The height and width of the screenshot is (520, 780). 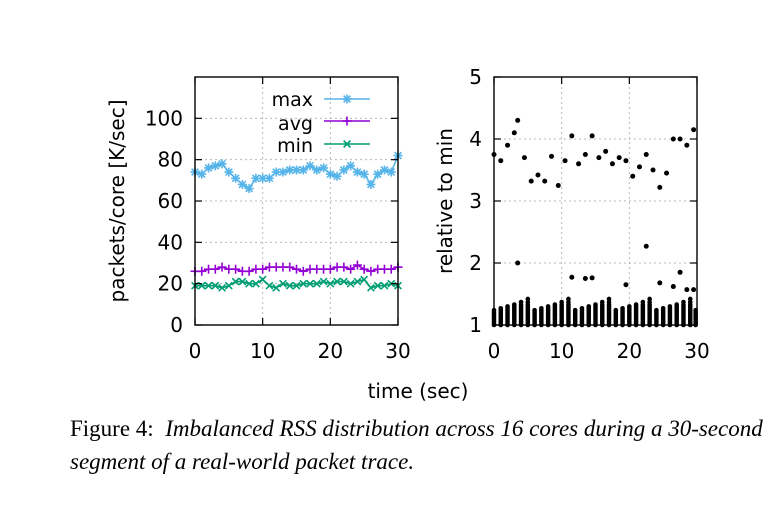 I want to click on right-xtick-label: 30, so click(x=696, y=351).